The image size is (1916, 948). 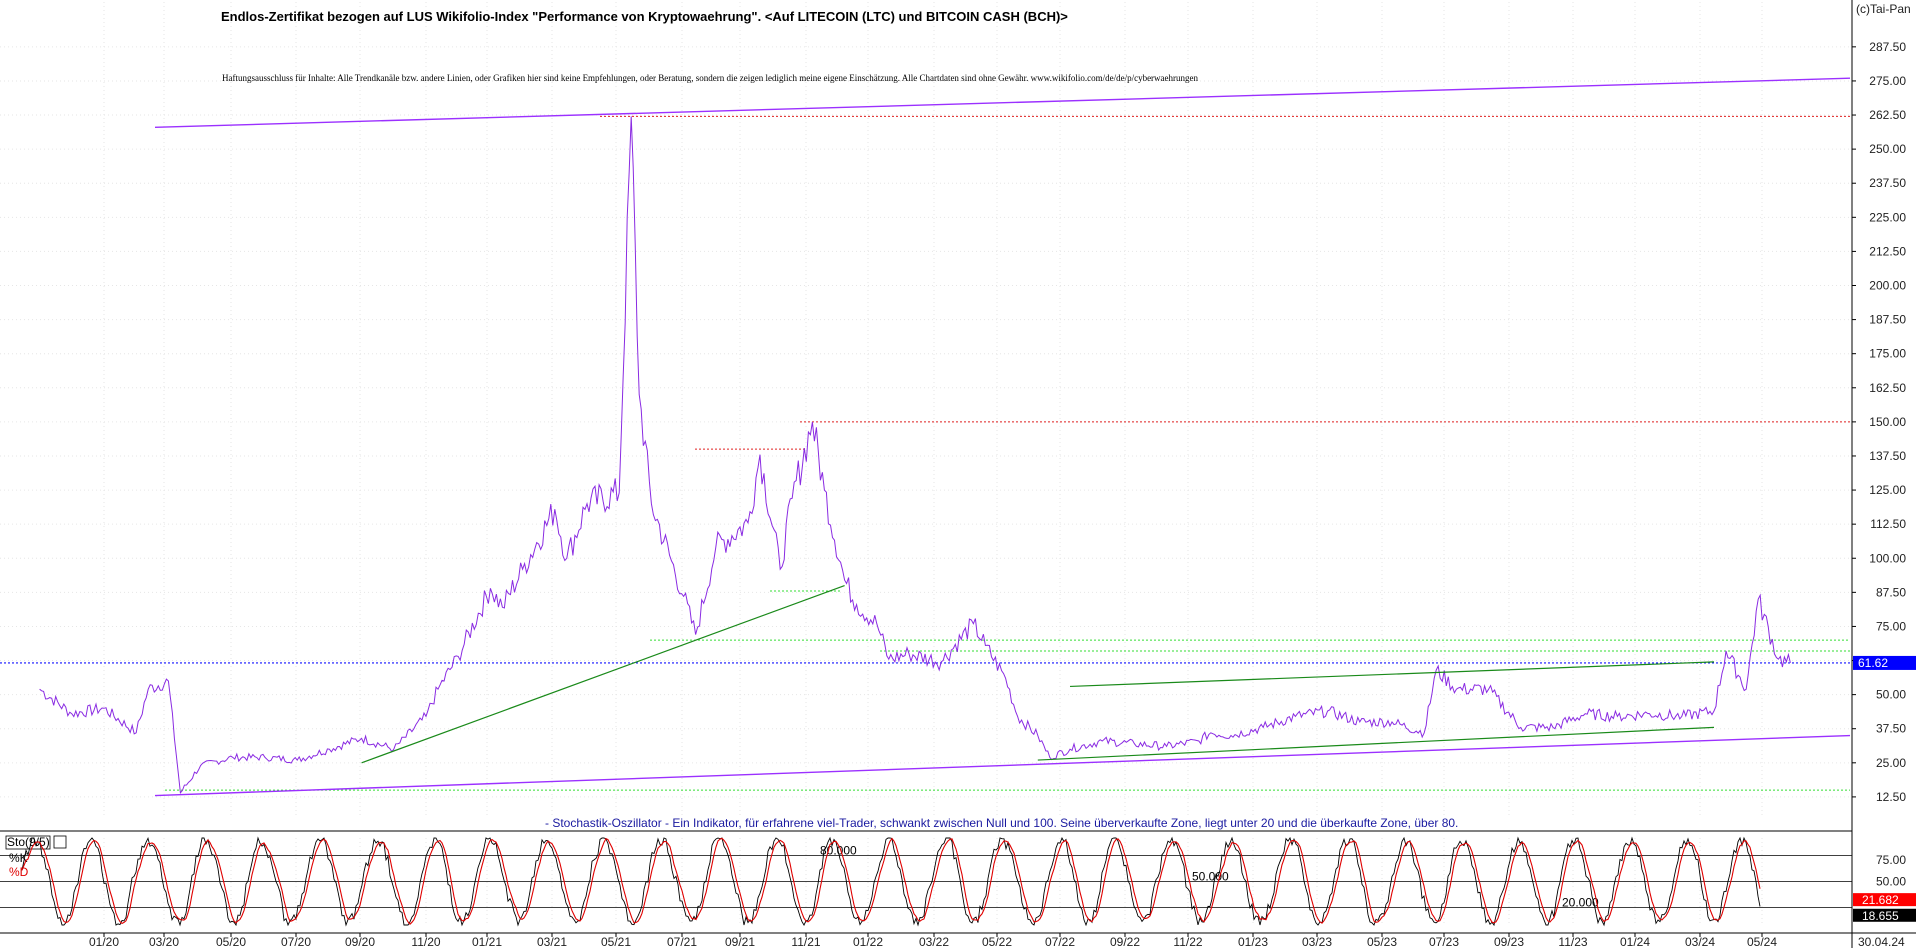 I want to click on x-tick-label: 03/20, so click(x=164, y=941).